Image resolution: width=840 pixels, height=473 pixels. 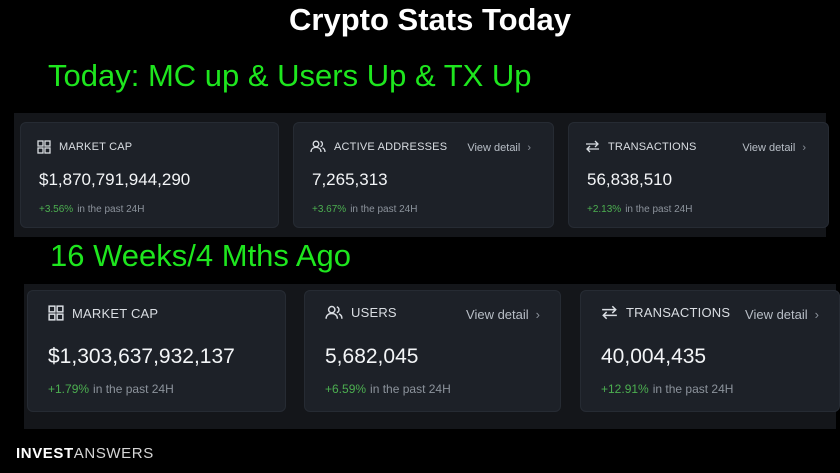 I want to click on ago-heading: 16 Weeks/4 Mths Ago, so click(x=200, y=255).